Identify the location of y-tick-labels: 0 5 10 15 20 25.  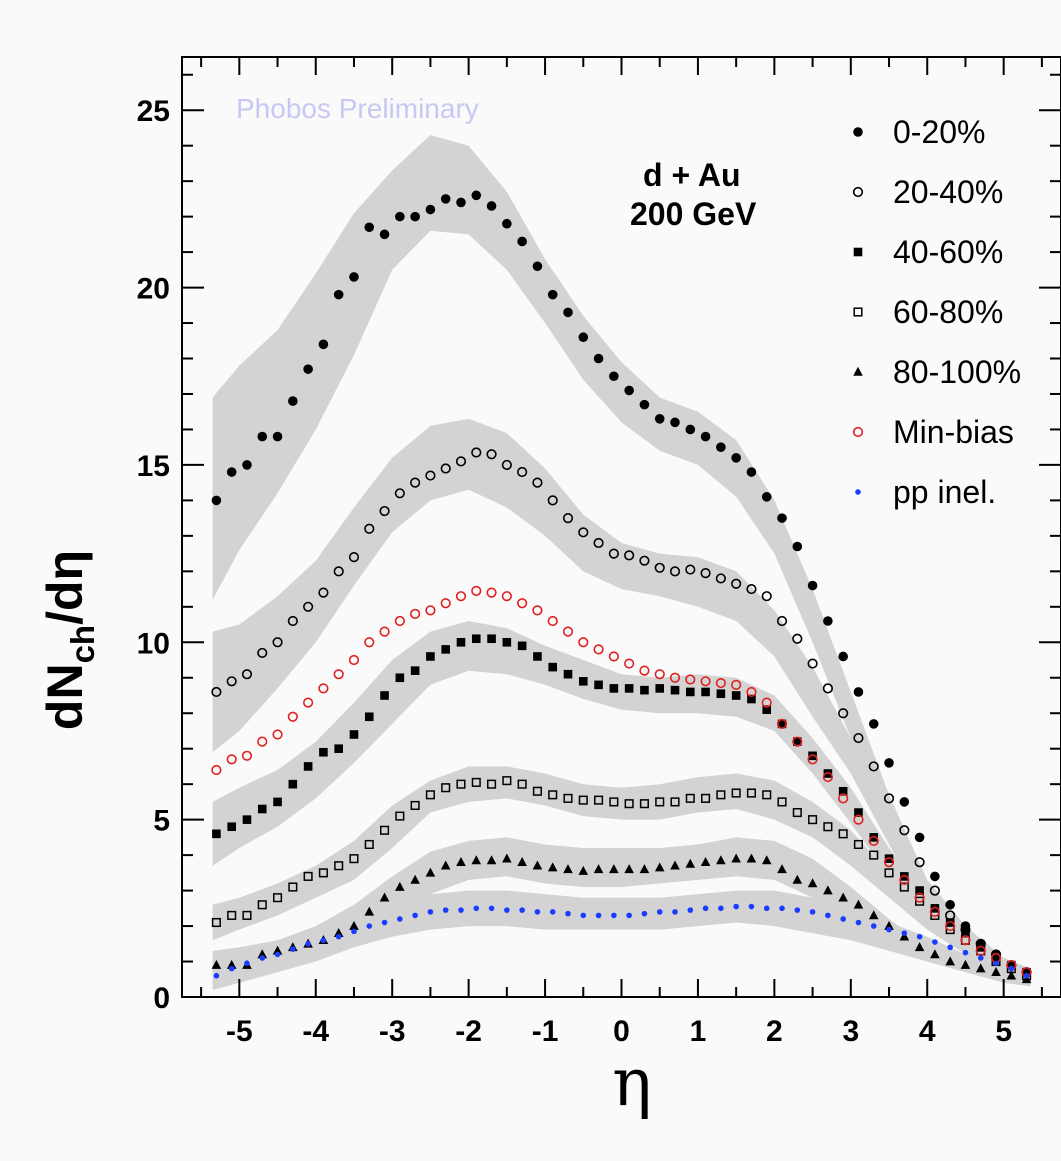
(153, 555).